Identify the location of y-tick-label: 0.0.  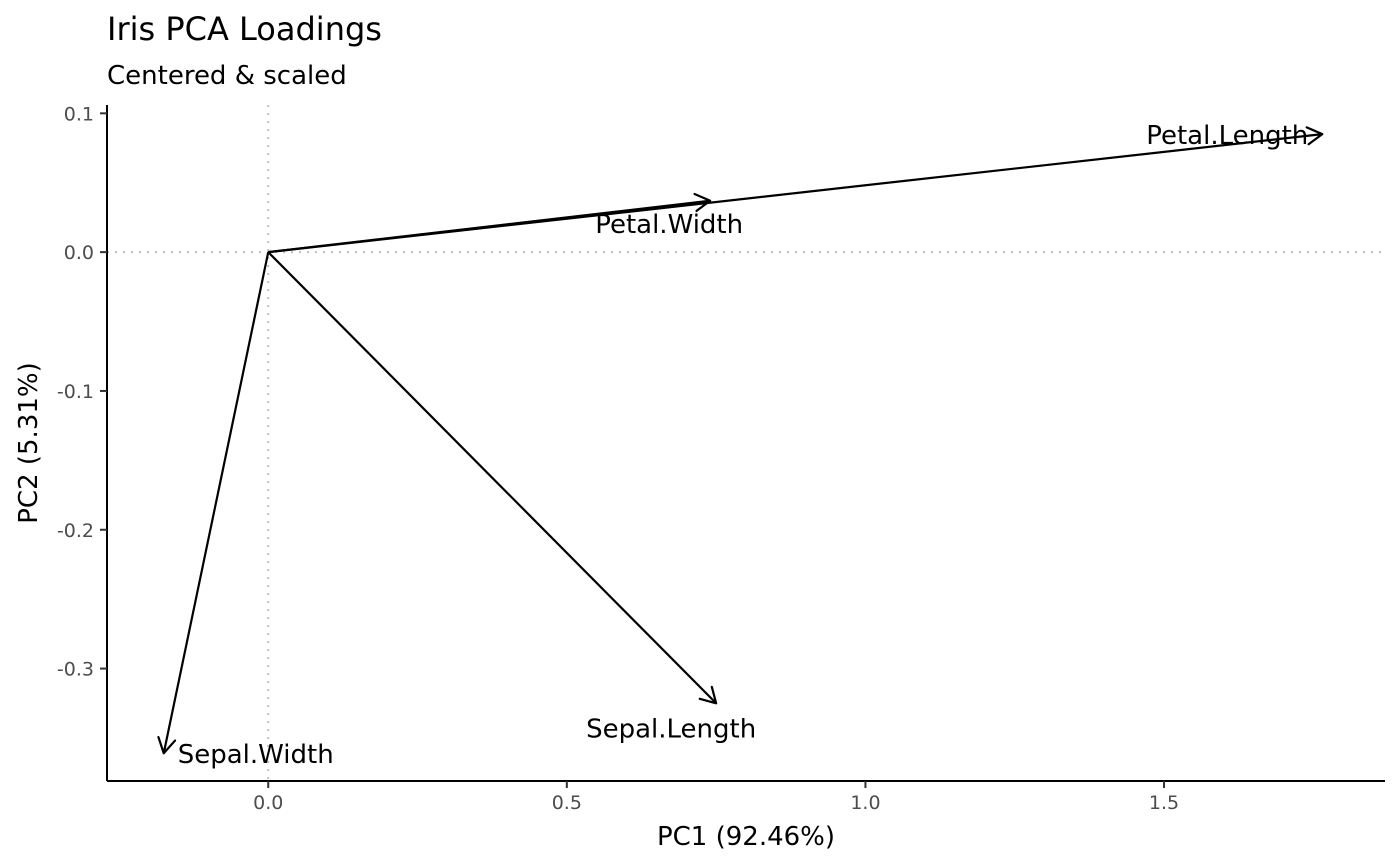
(79, 253).